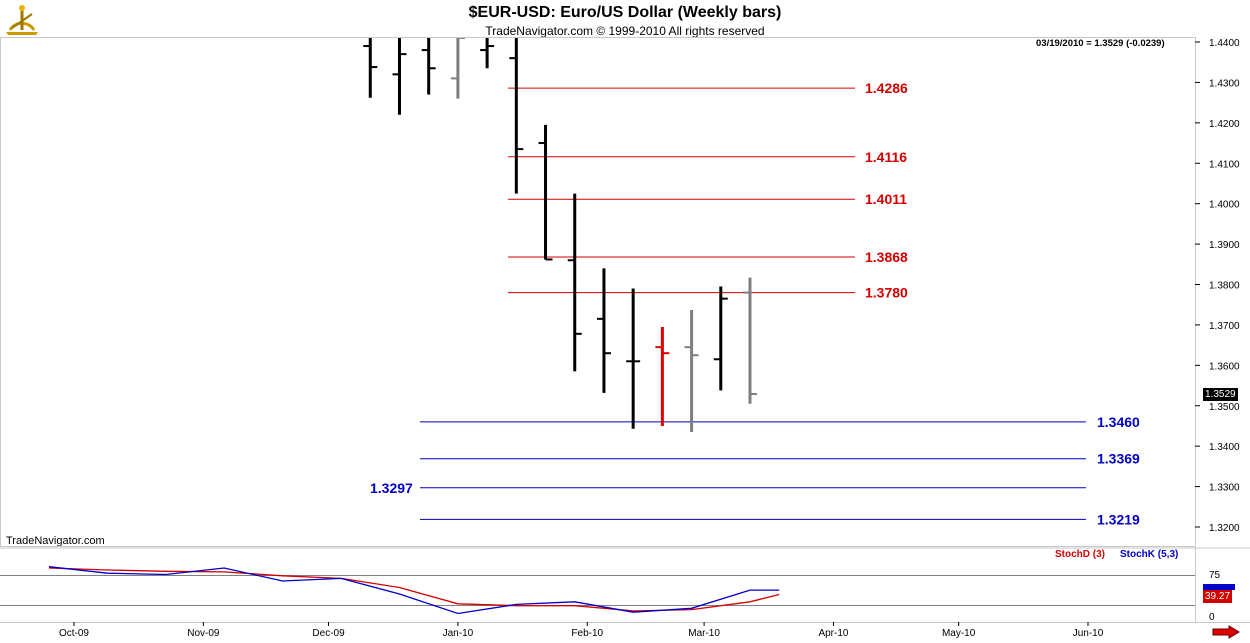  I want to click on legend-stochd: StochD (3), so click(1080, 554).